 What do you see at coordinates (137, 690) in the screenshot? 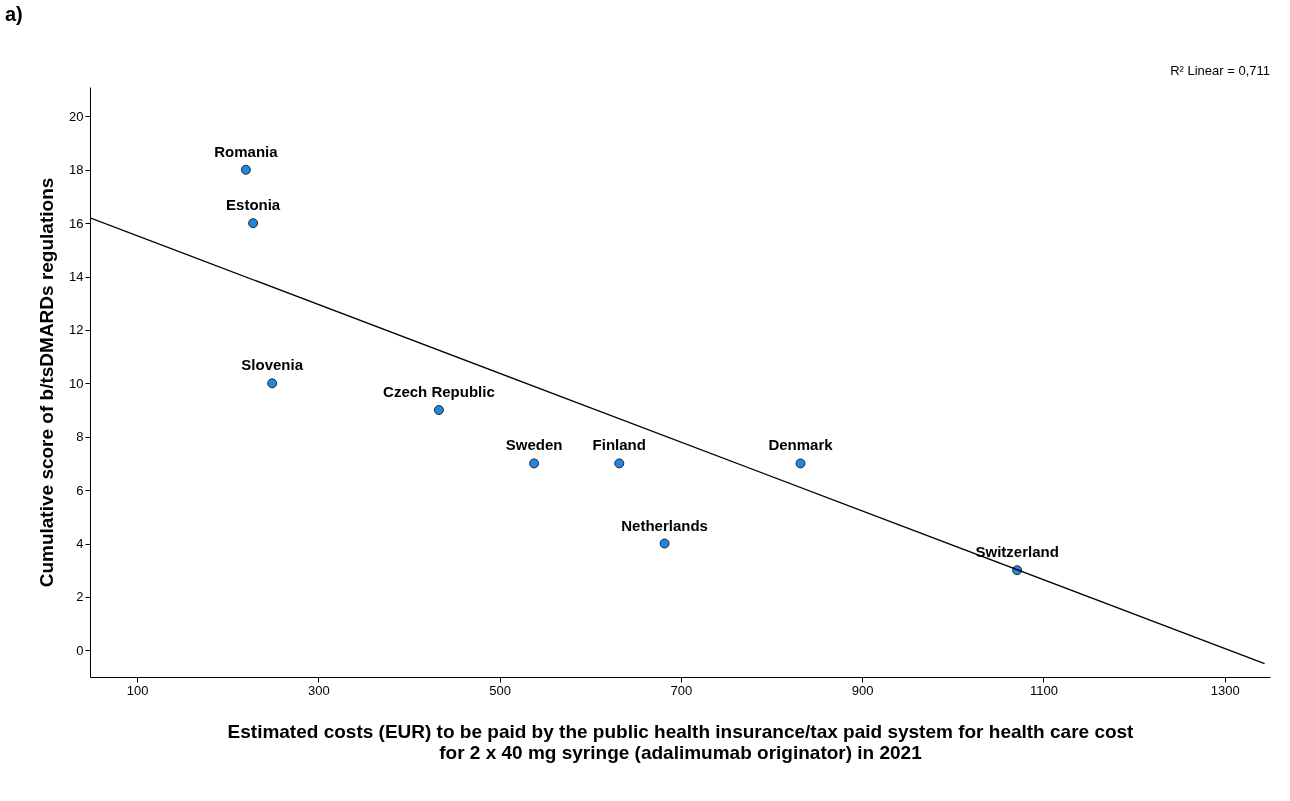
I see `x-tick-label: 100` at bounding box center [137, 690].